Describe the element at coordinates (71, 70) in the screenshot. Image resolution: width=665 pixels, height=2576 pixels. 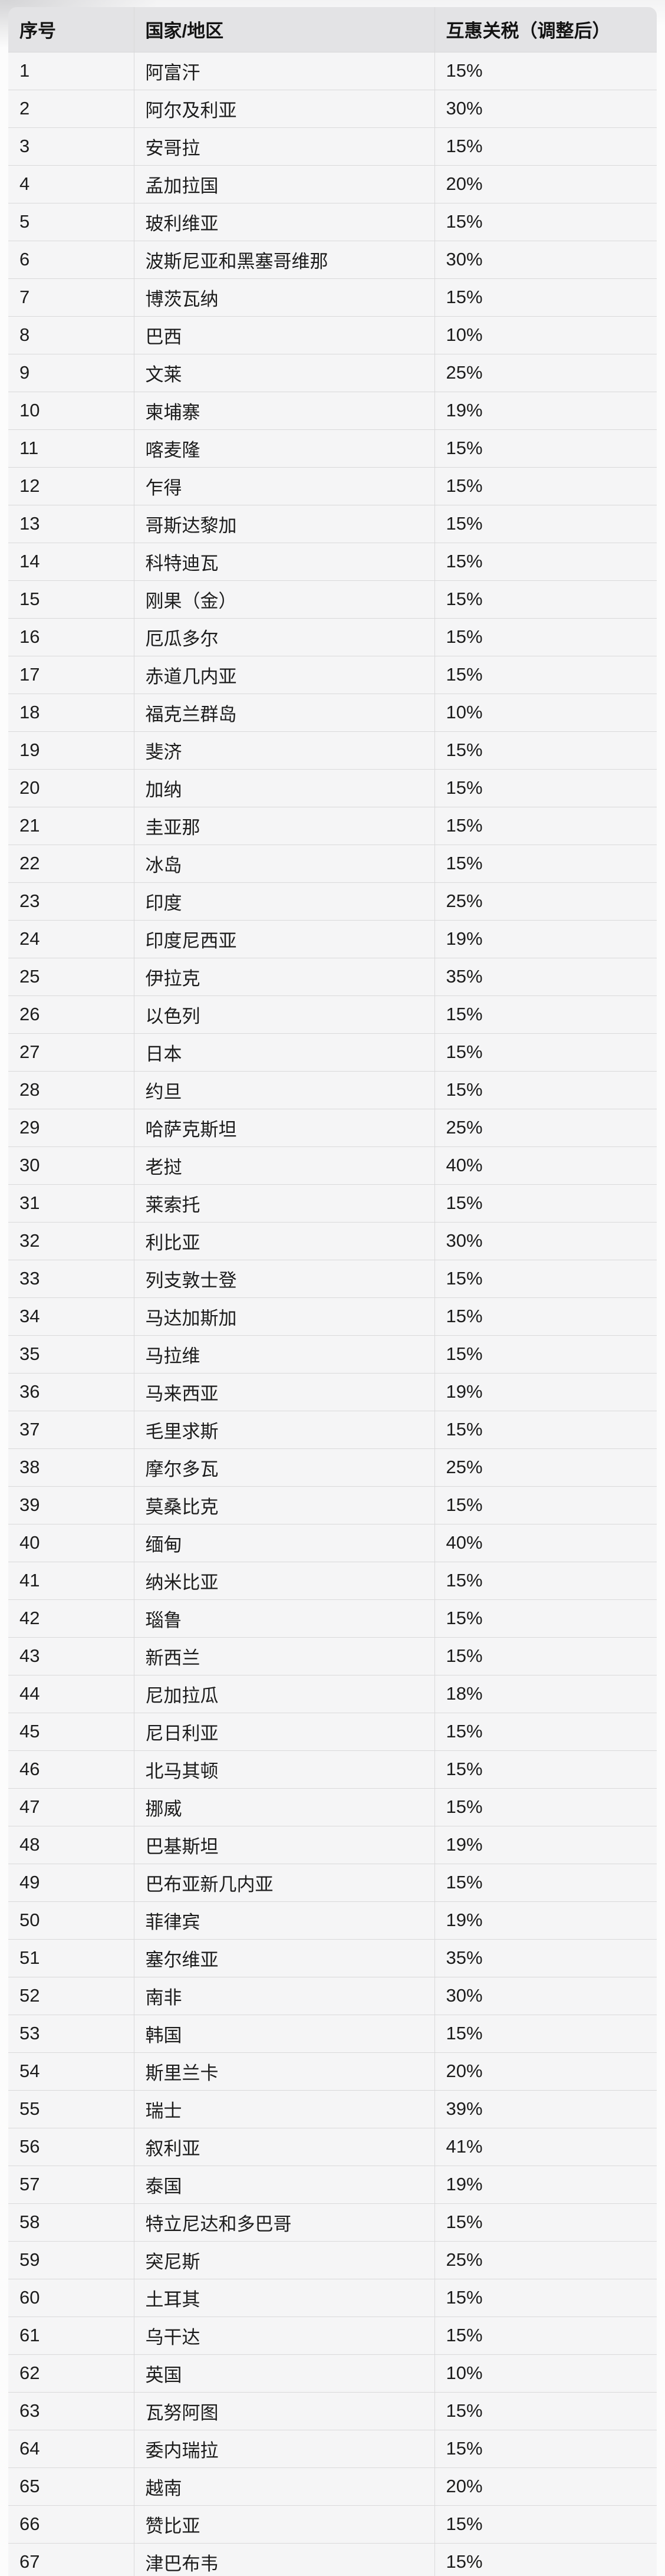
I see `cell-index: 1` at that location.